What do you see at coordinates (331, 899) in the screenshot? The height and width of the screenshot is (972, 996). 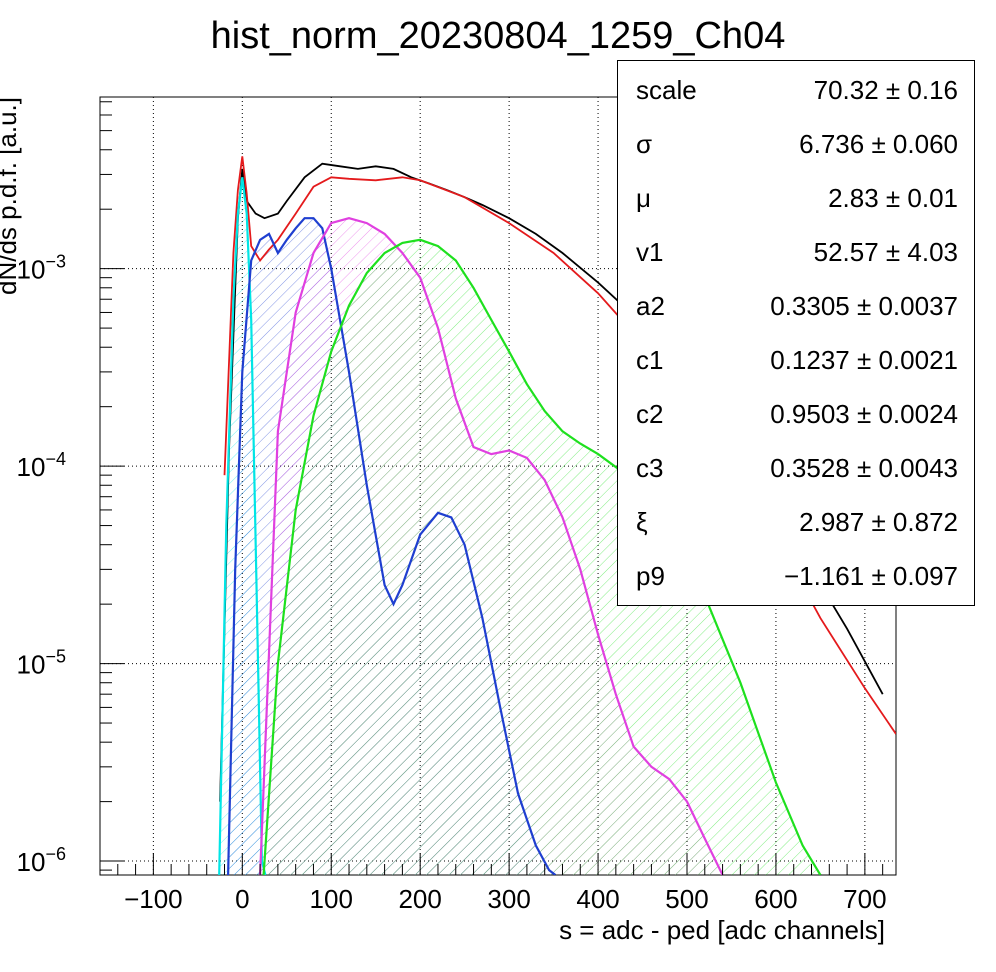 I see `x-tick-label: 100` at bounding box center [331, 899].